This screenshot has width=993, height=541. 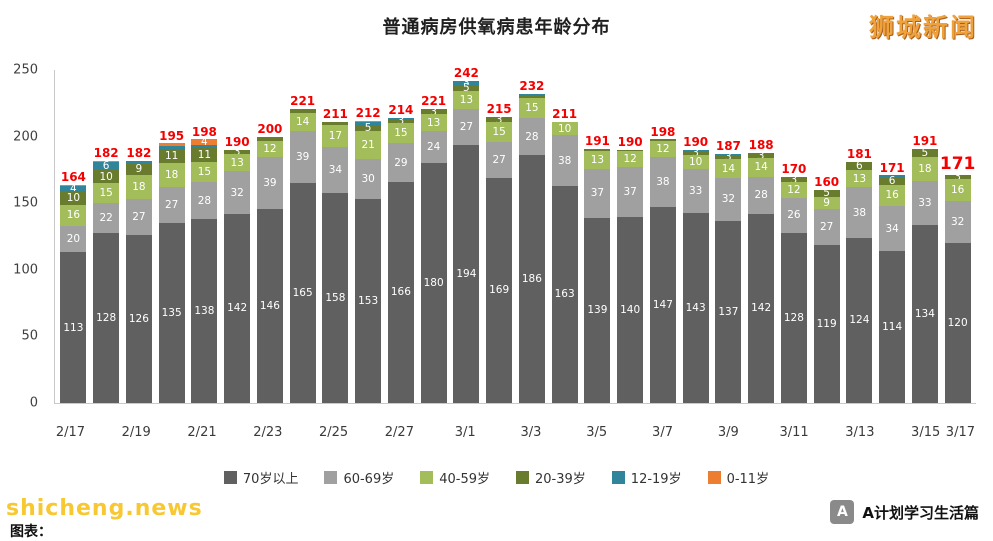 I want to click on bar-slot-2/23: 200 12 39 146, so click(x=270, y=263).